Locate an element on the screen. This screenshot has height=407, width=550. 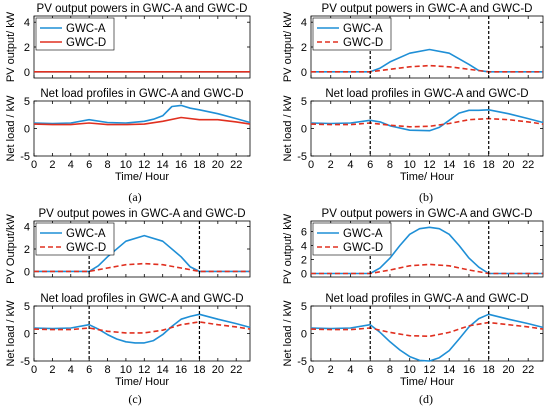
panel-caption: (c) is located at coordinates (134, 399).